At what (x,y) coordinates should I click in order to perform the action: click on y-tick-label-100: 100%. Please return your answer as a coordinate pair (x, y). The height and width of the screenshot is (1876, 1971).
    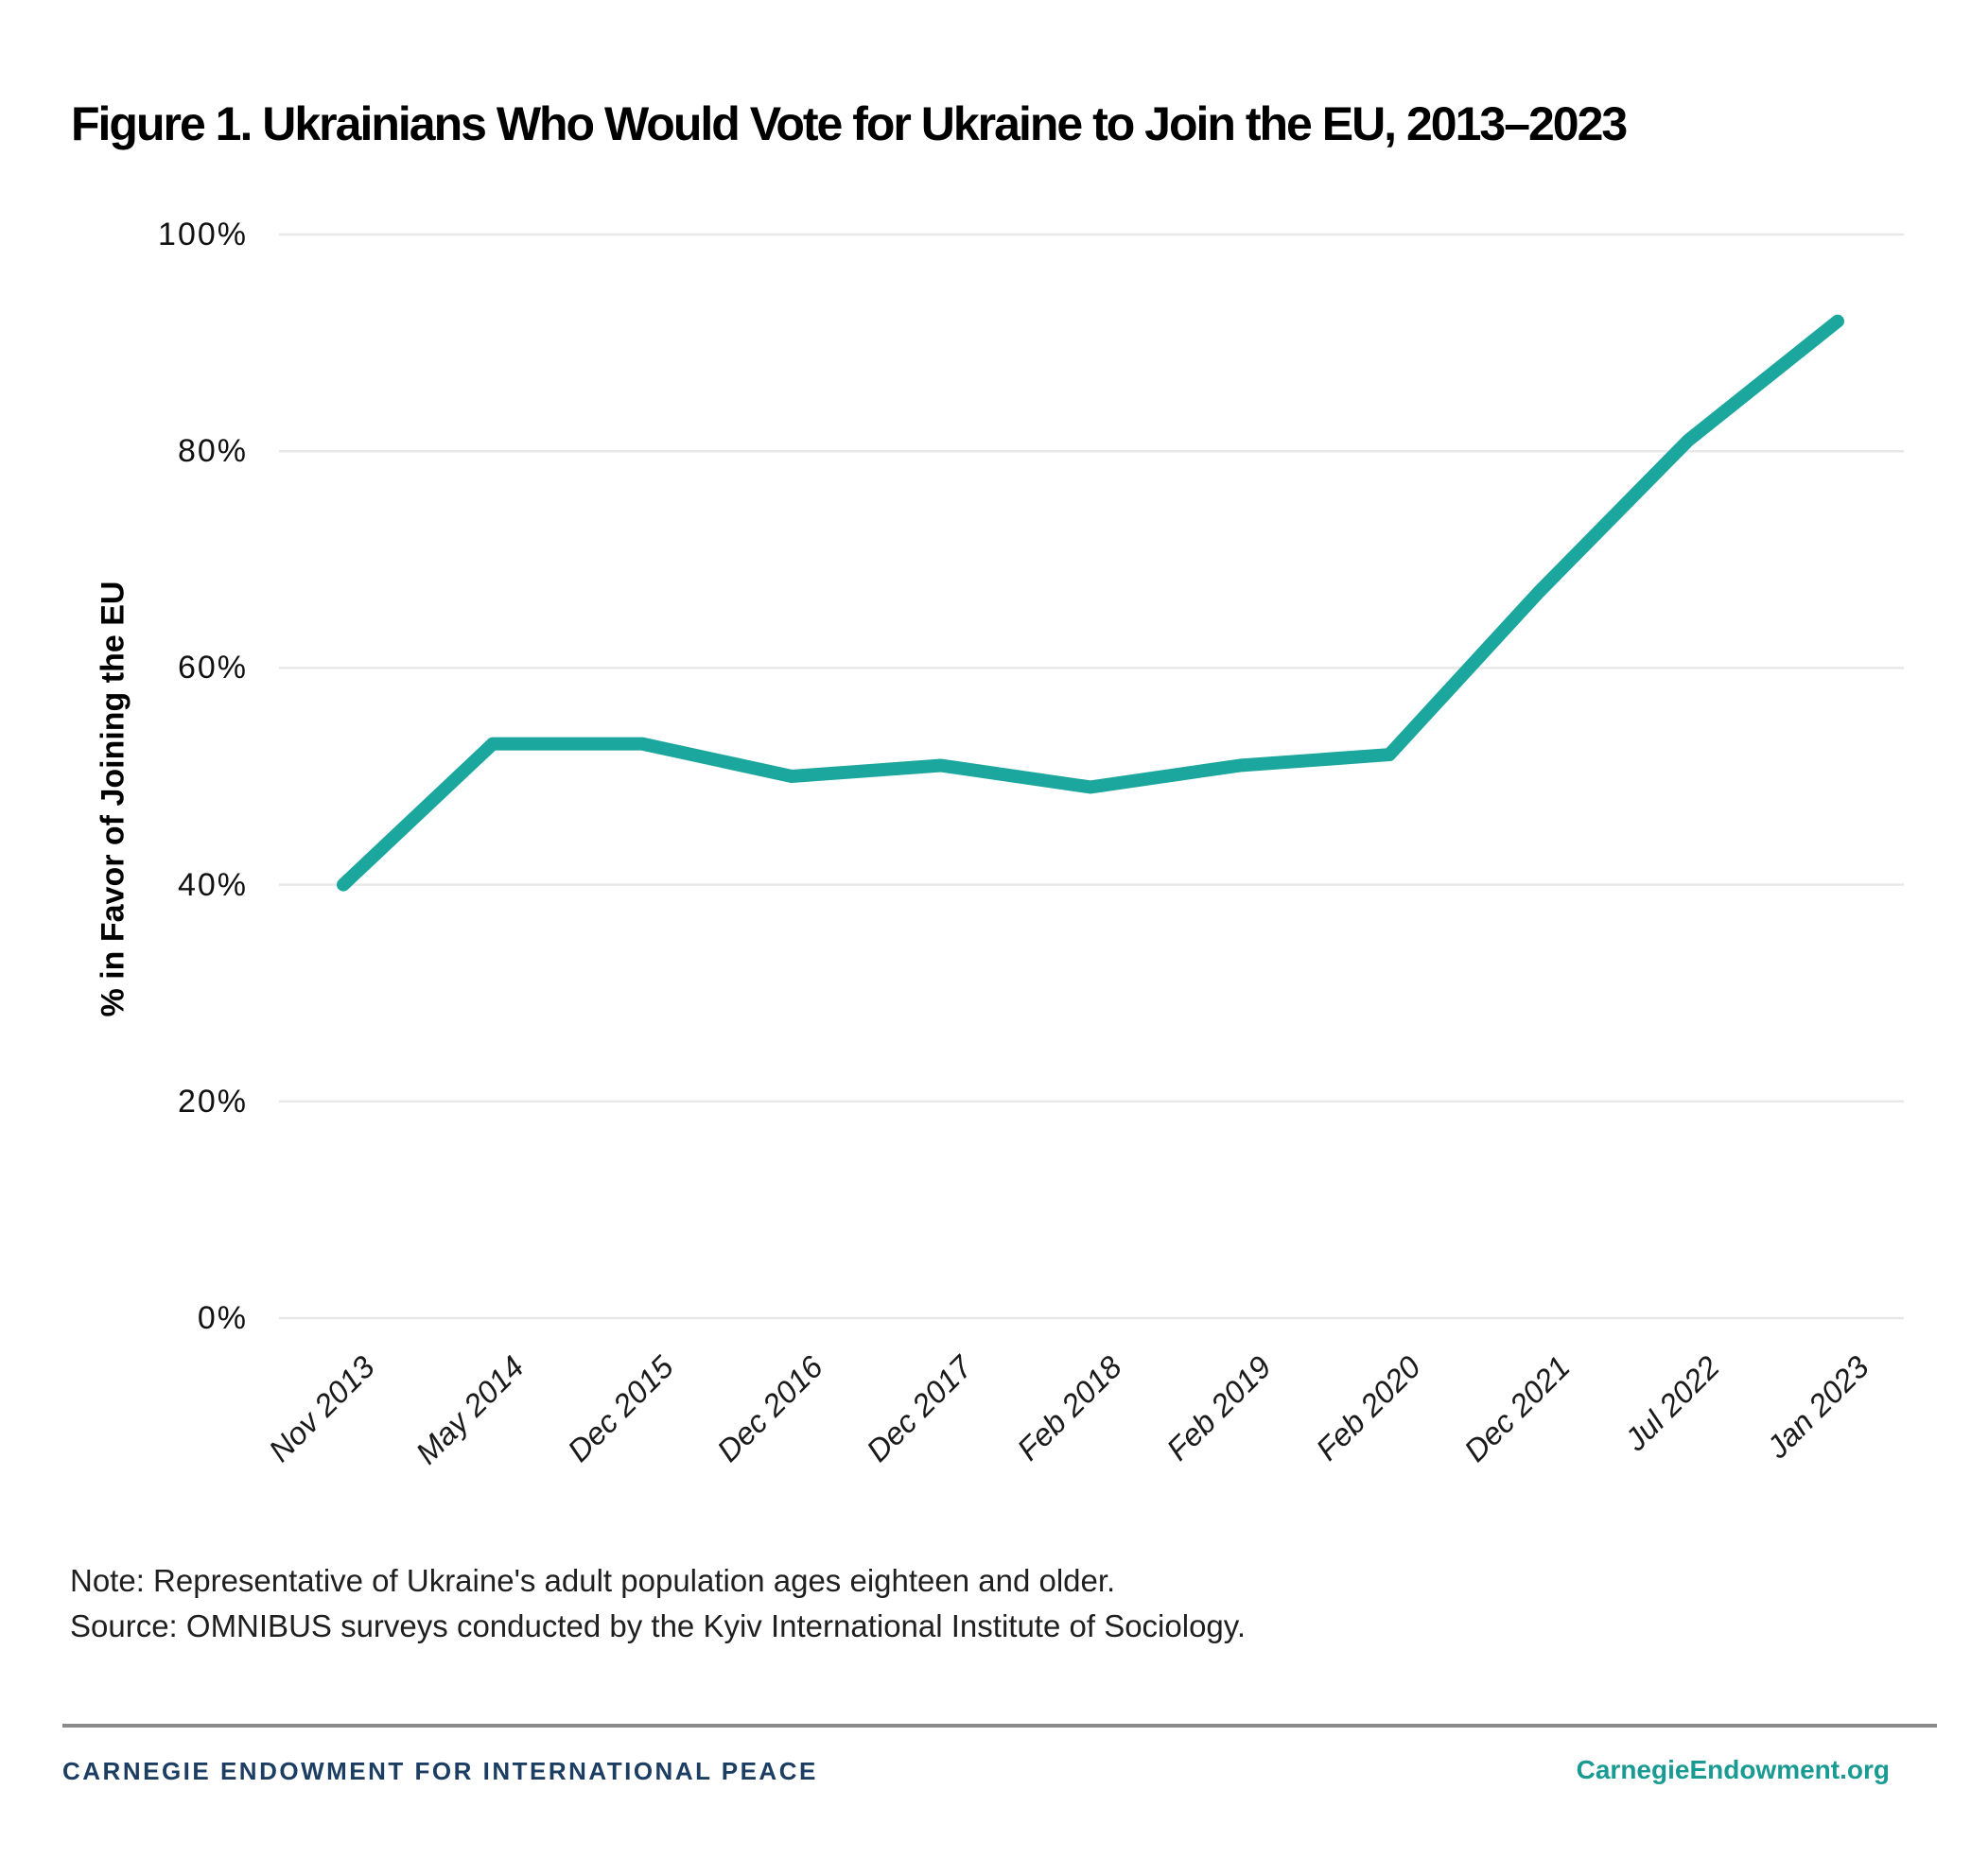
    Looking at the image, I should click on (203, 234).